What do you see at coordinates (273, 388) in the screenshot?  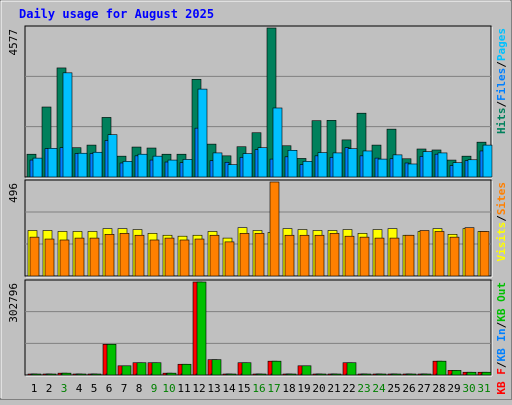 I see `x-label-day-17: 17` at bounding box center [273, 388].